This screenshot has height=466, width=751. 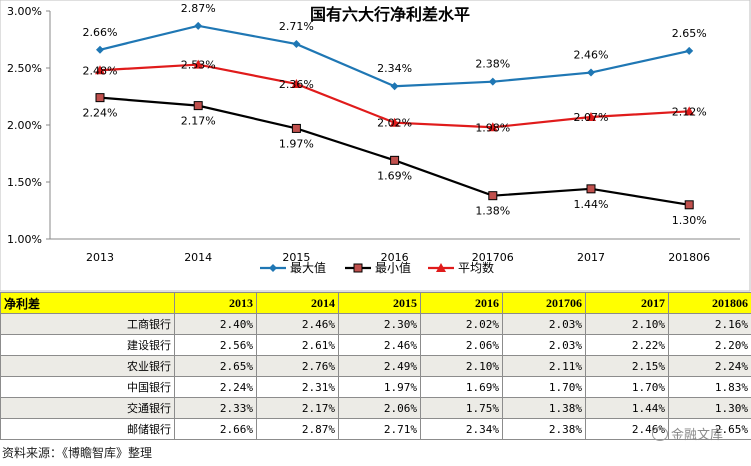 I want to click on data-label: 2.87%, so click(x=198, y=8).